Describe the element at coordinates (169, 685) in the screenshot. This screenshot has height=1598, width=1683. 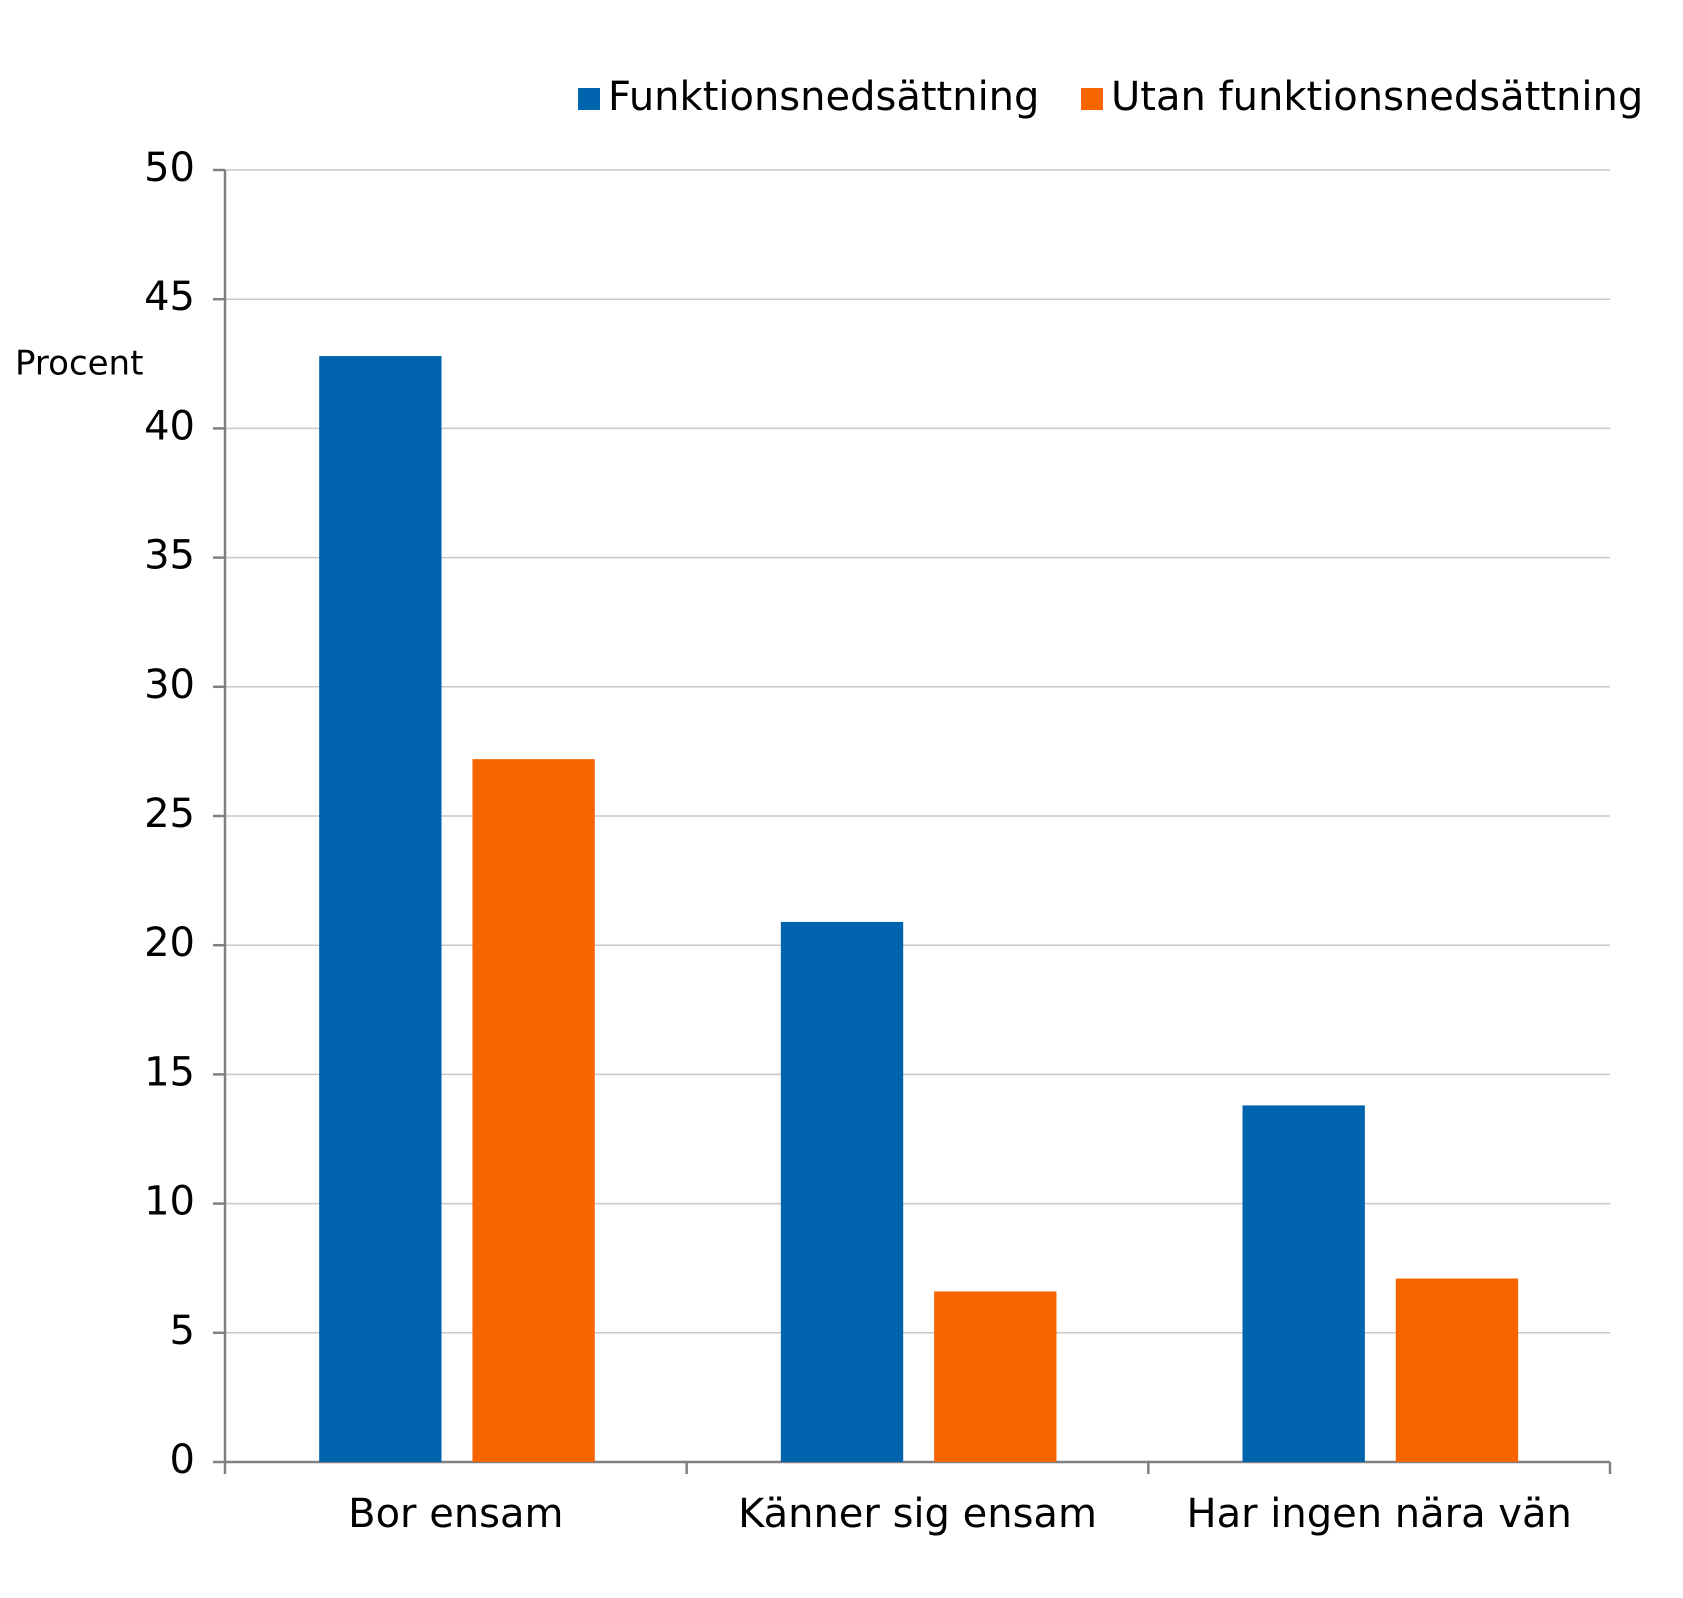
I see `y-tick-label: 30` at that location.